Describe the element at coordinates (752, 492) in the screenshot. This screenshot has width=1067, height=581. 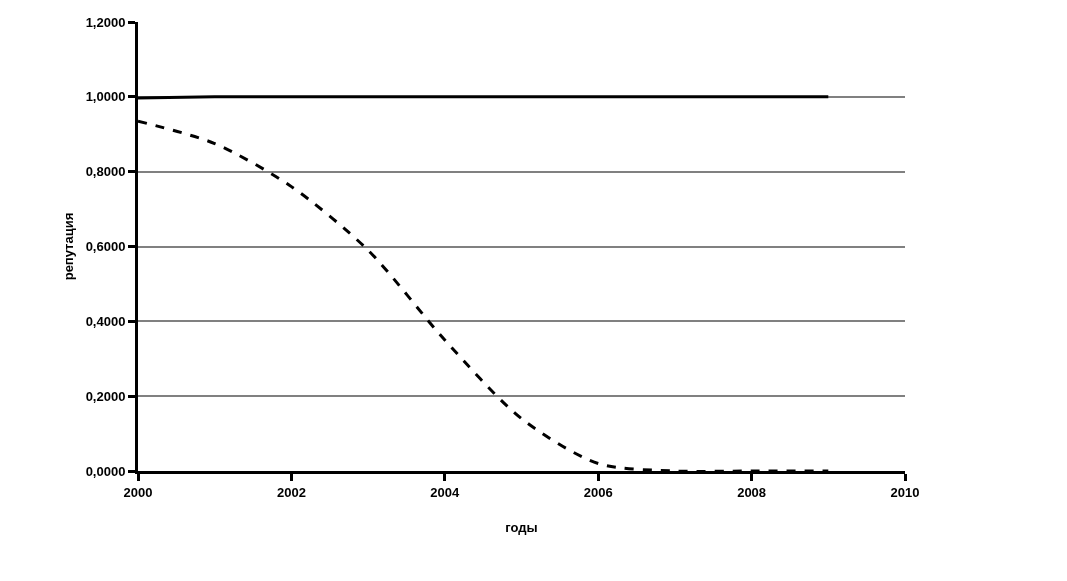
I see `x-tick-label: 2008` at that location.